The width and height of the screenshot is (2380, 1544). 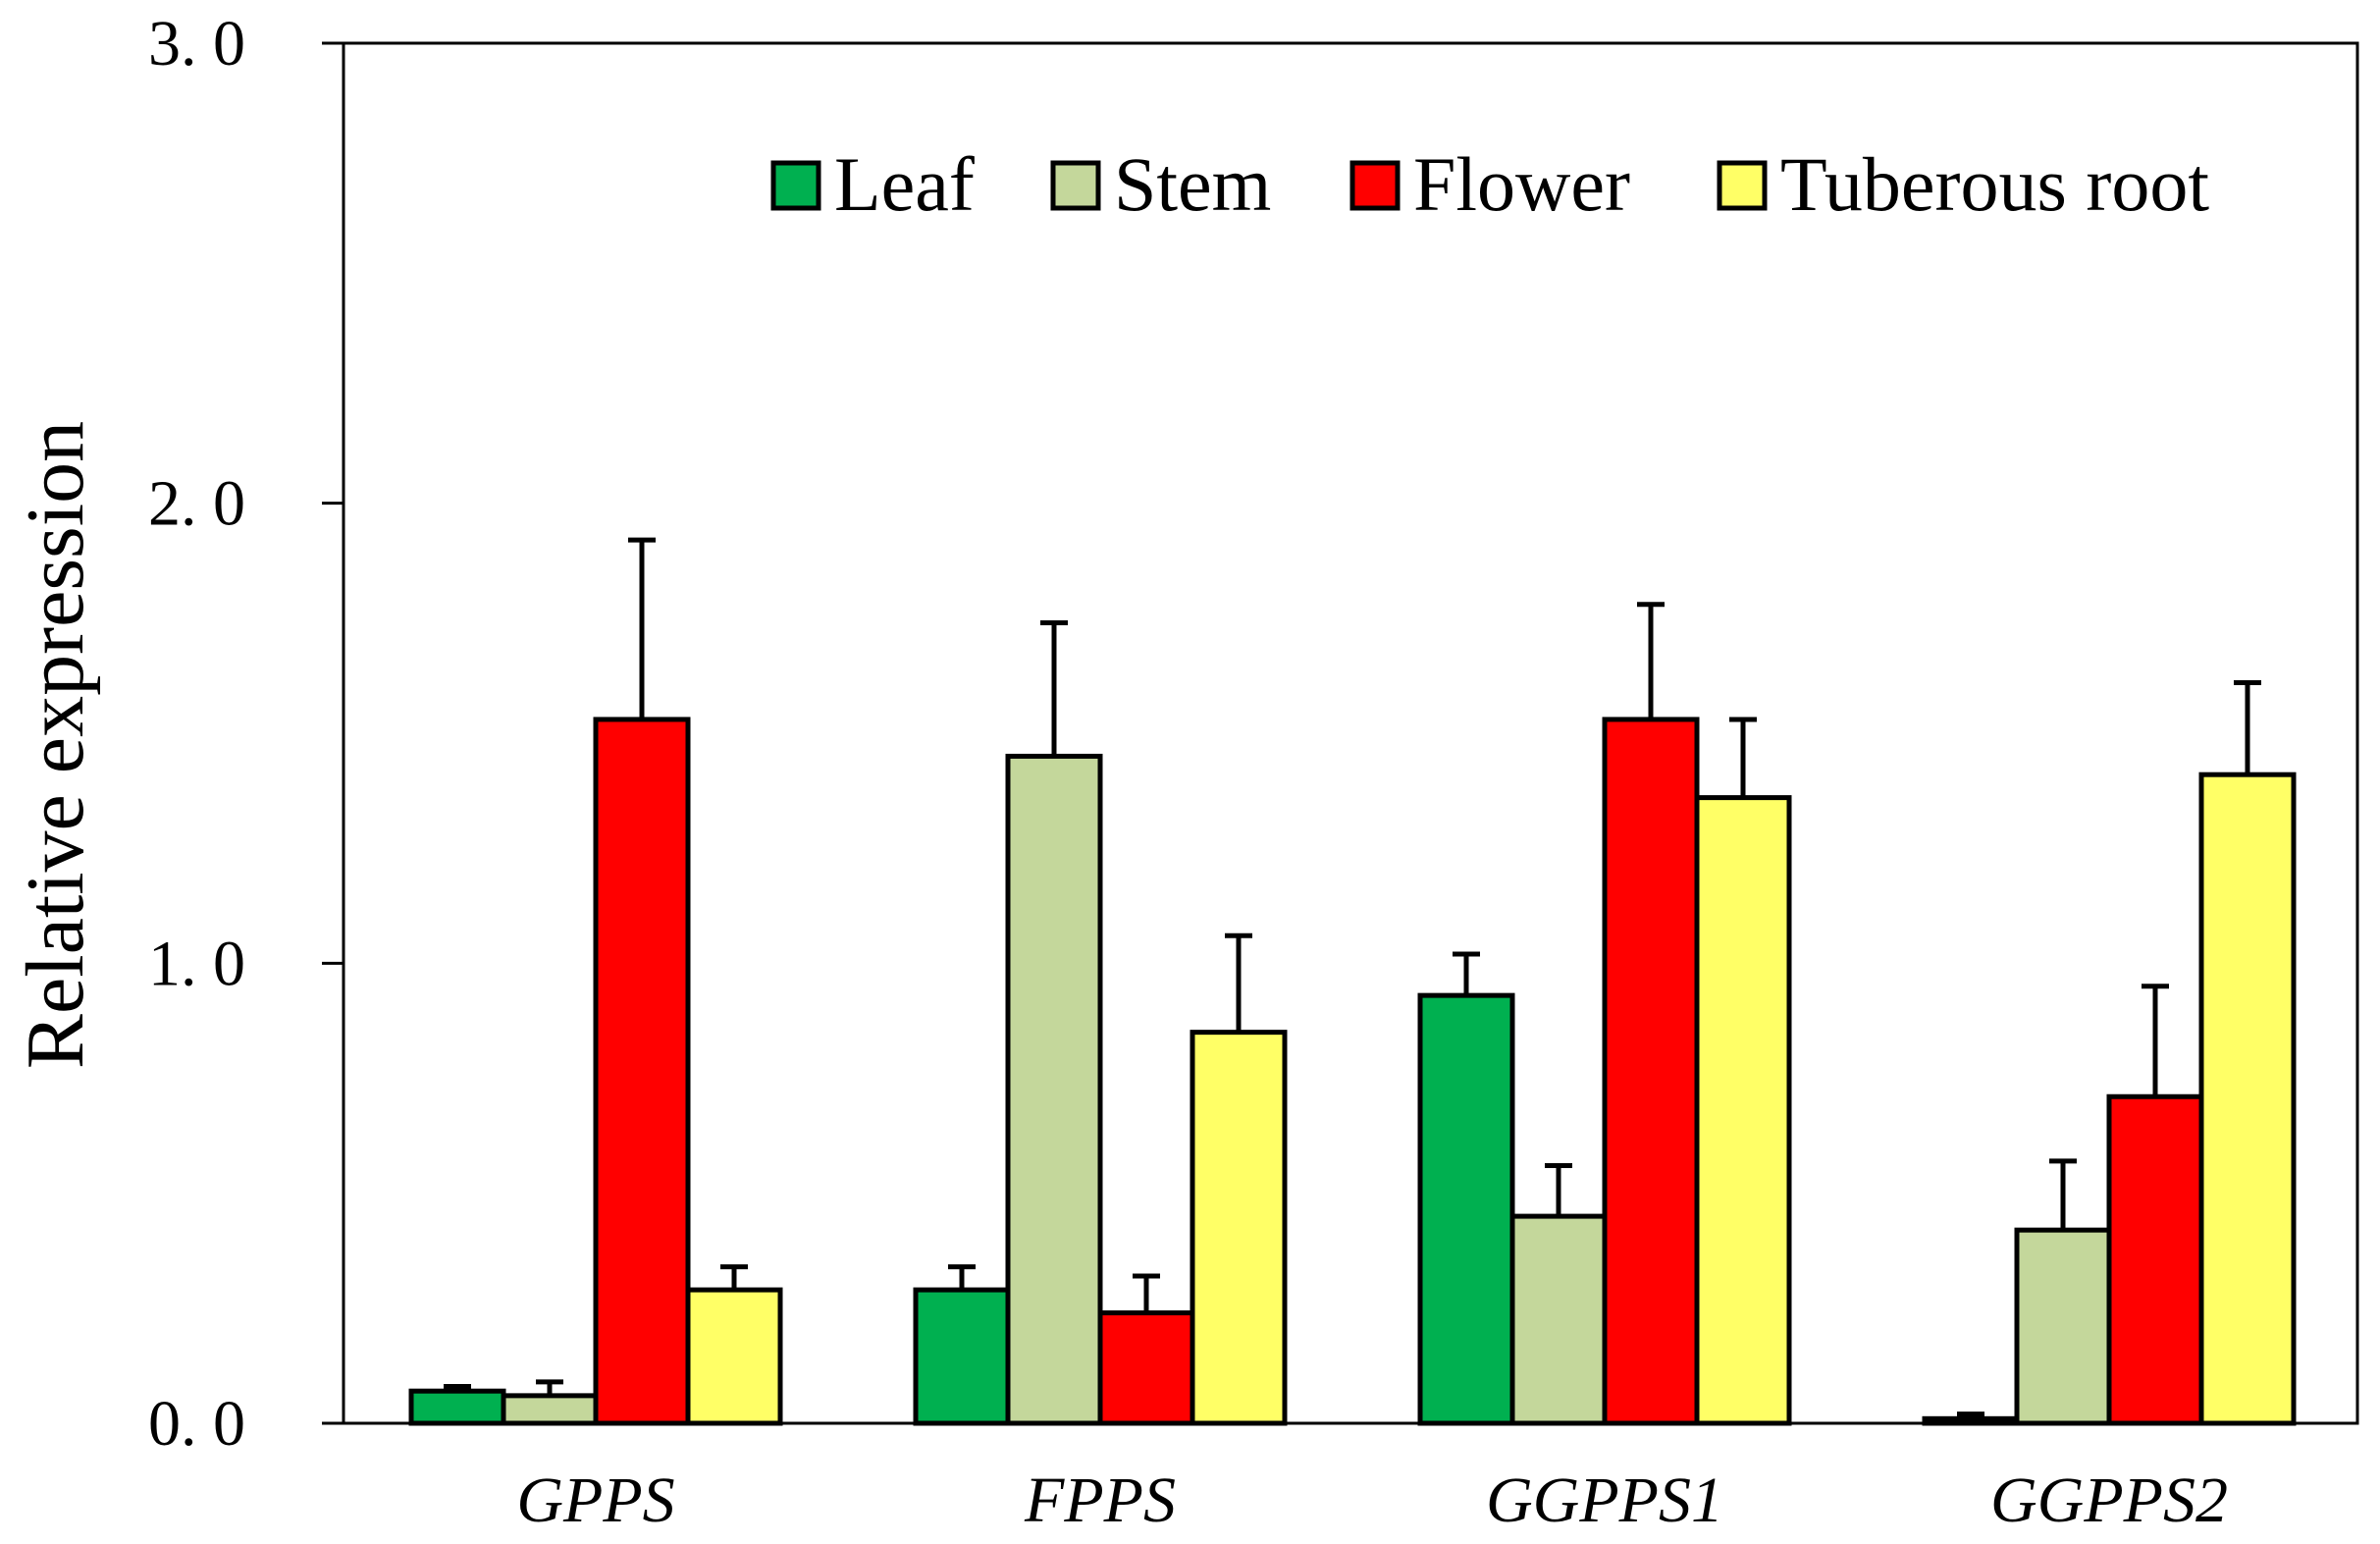 What do you see at coordinates (1994, 184) in the screenshot?
I see `legend-label: Tuberous root` at bounding box center [1994, 184].